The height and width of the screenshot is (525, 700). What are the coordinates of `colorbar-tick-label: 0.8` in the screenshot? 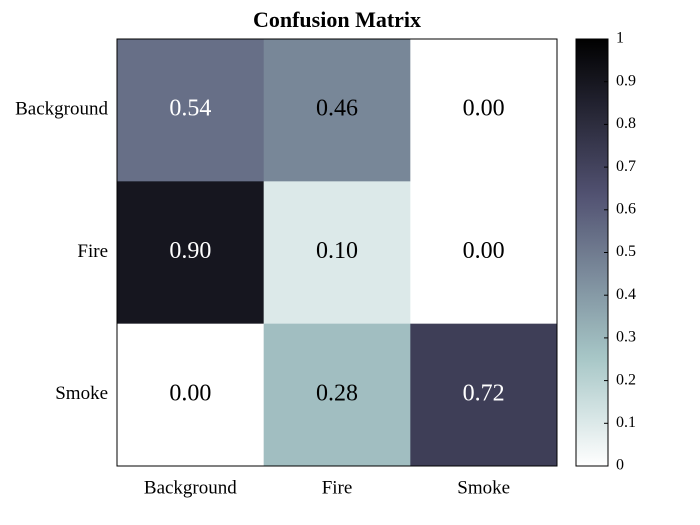 It's located at (626, 123).